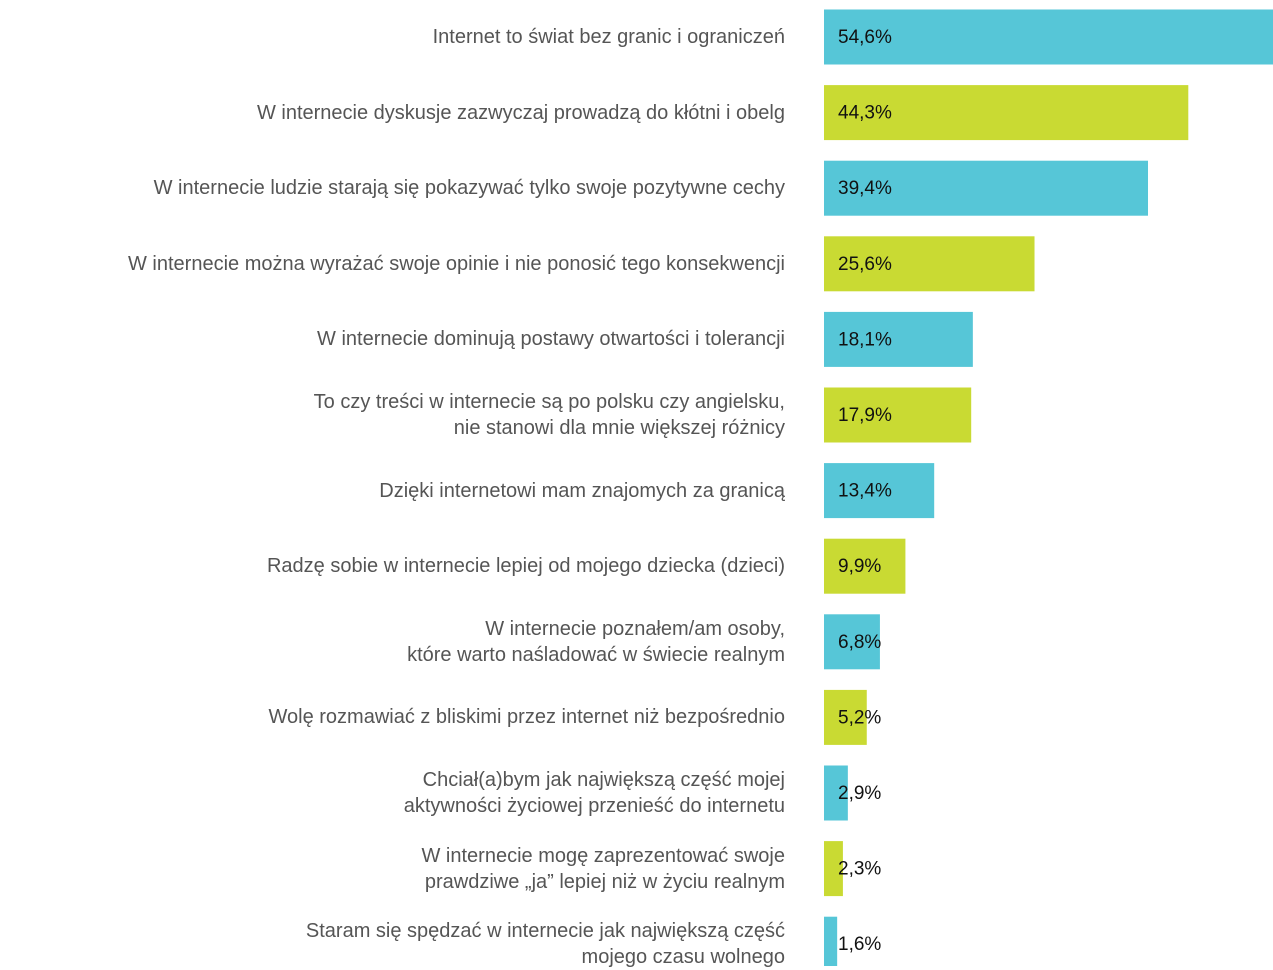 The image size is (1273, 970). What do you see at coordinates (859, 944) in the screenshot?
I see `value-label: 1,6%` at bounding box center [859, 944].